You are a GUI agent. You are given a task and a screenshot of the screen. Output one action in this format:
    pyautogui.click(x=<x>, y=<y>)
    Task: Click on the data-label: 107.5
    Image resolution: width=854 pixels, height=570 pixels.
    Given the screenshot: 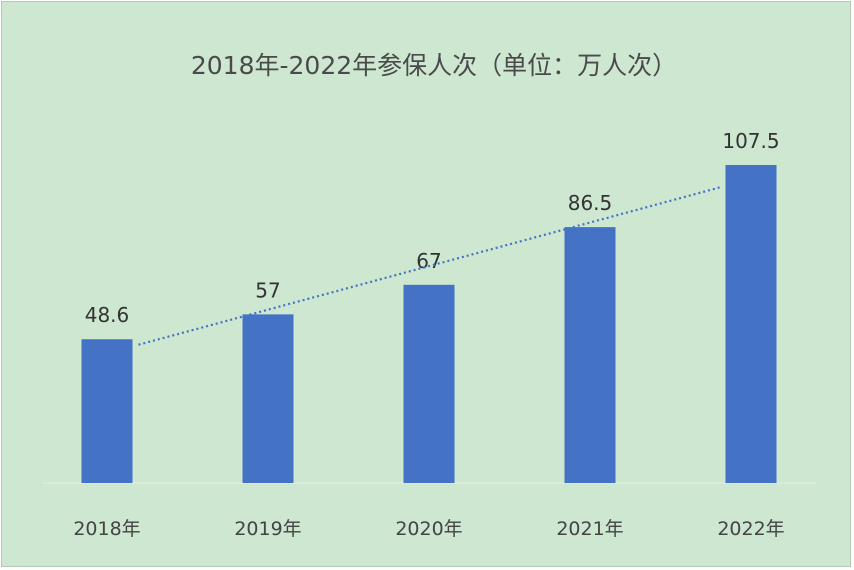 What is the action you would take?
    pyautogui.click(x=750, y=141)
    